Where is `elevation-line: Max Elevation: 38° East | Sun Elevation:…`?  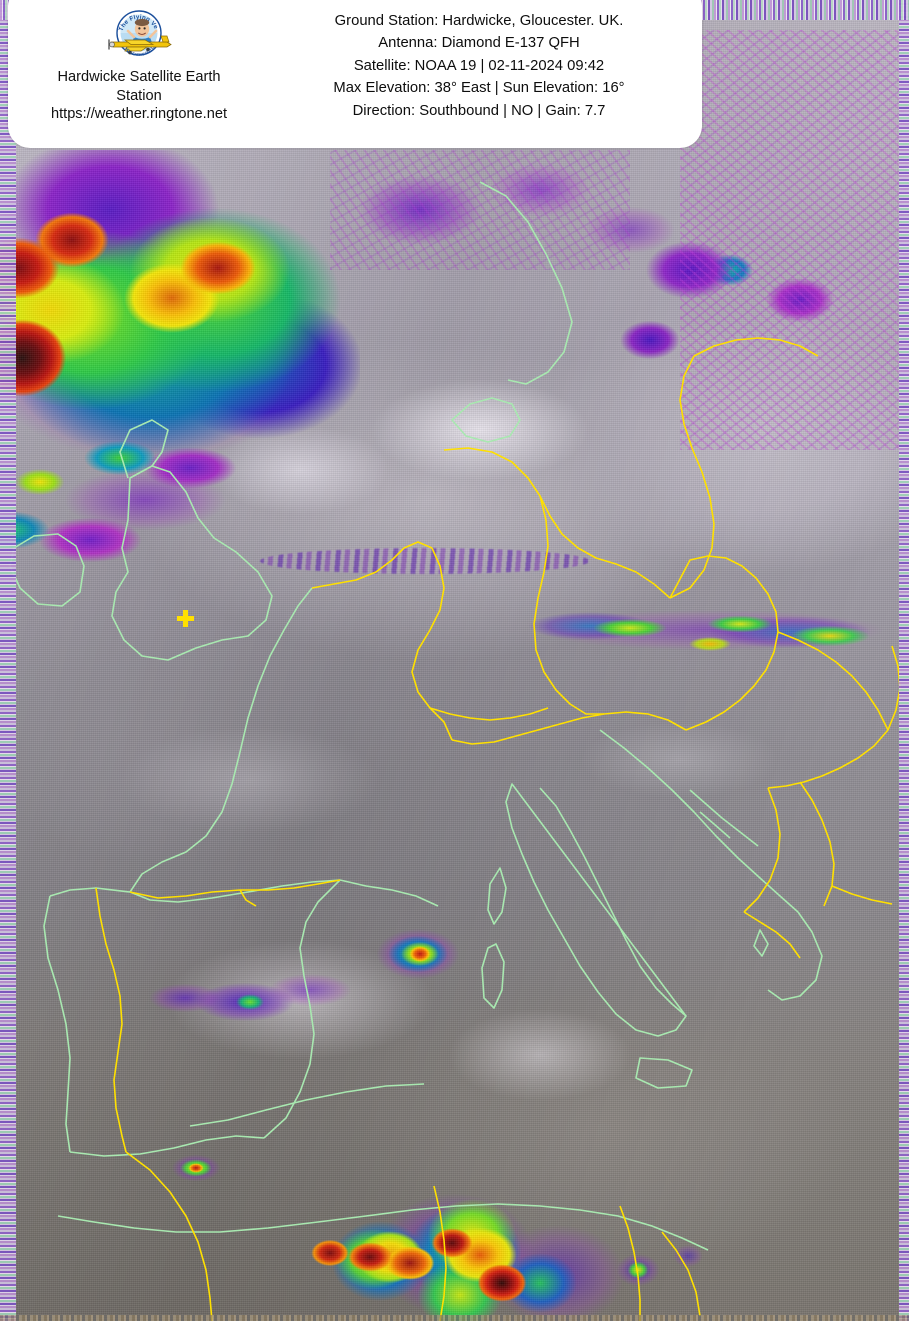 elevation-line: Max Elevation: 38° East | Sun Elevation:… is located at coordinates (479, 88).